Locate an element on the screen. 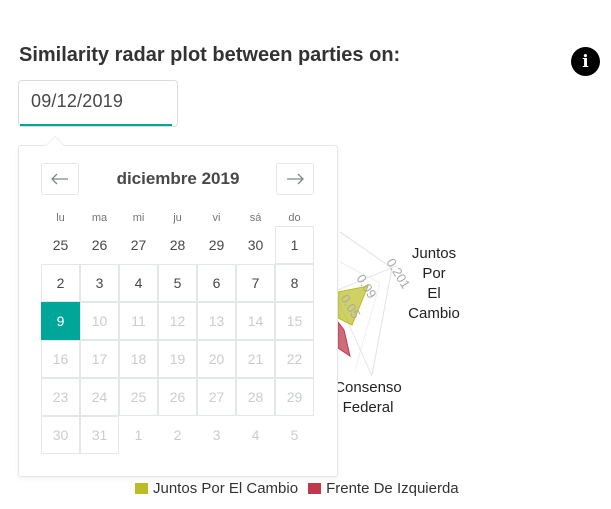 This screenshot has height=509, width=611. arrow-right-icon is located at coordinates (295, 179).